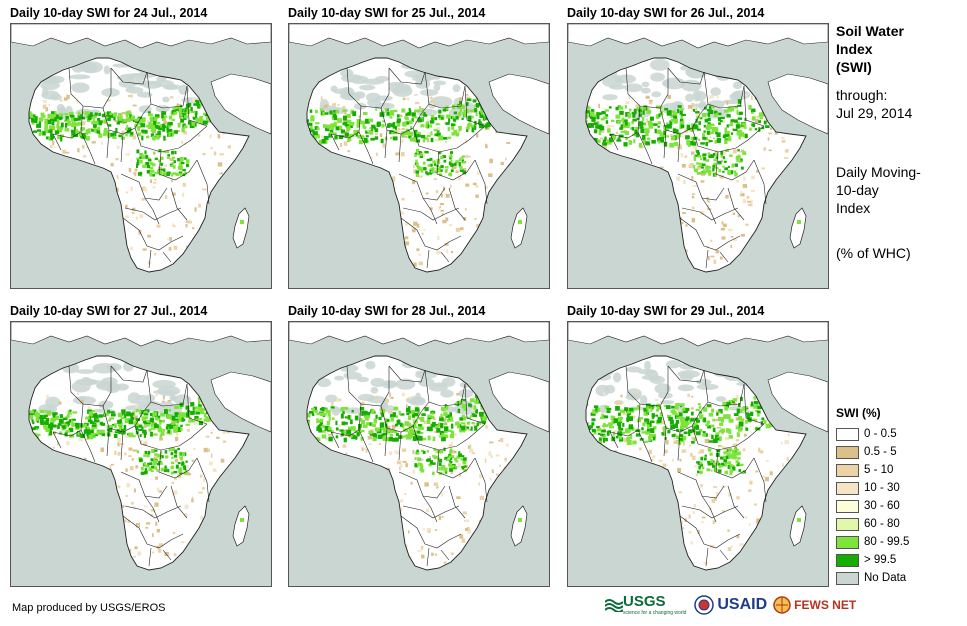  I want to click on legend-label: 10 - 30, so click(882, 488).